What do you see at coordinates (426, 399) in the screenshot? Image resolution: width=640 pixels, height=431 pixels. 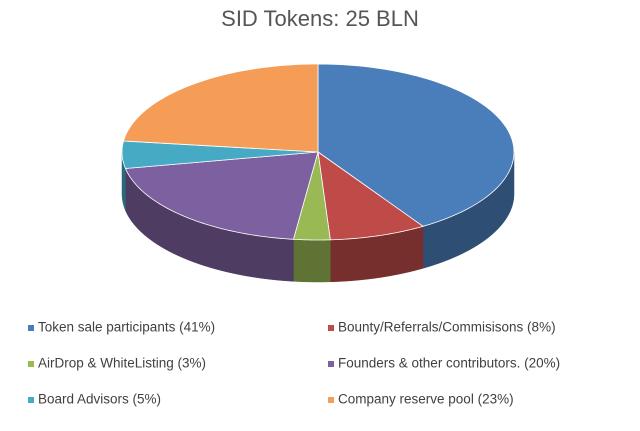 I see `legend-label: Company reserve pool (23%)` at bounding box center [426, 399].